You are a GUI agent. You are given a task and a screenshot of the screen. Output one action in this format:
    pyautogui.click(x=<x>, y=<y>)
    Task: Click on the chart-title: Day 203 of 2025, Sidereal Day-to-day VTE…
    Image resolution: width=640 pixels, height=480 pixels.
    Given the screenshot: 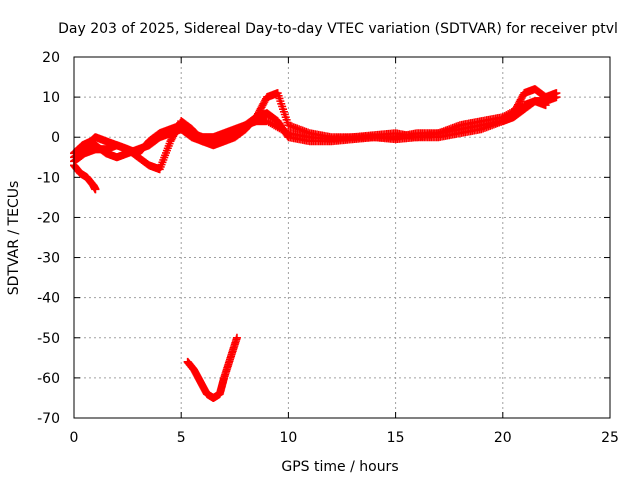 What is the action you would take?
    pyautogui.click(x=338, y=29)
    